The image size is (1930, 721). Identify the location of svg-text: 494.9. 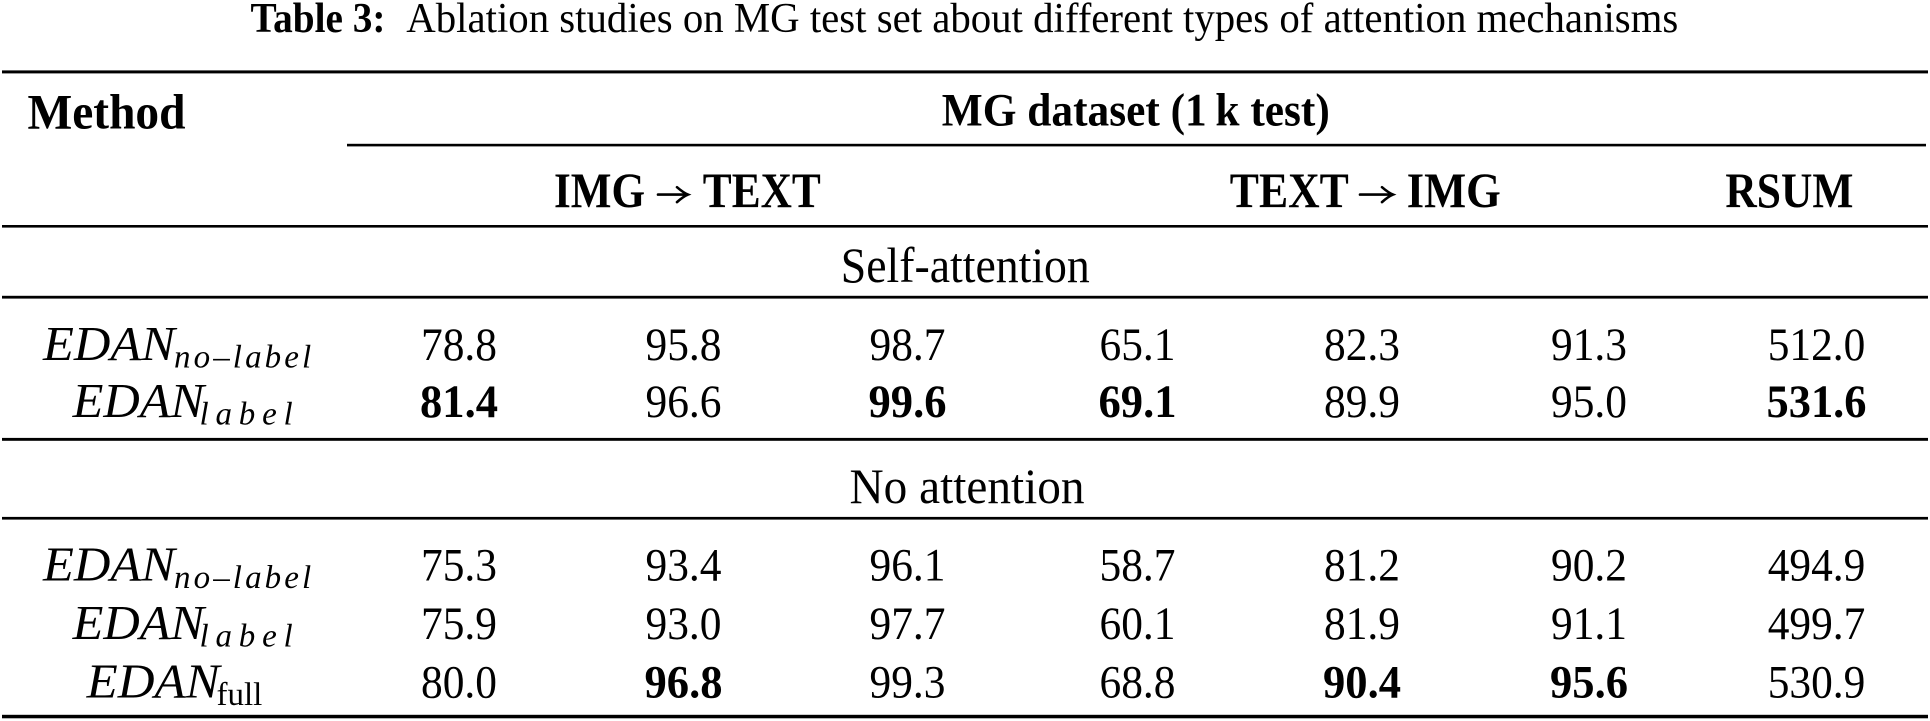
(1817, 566).